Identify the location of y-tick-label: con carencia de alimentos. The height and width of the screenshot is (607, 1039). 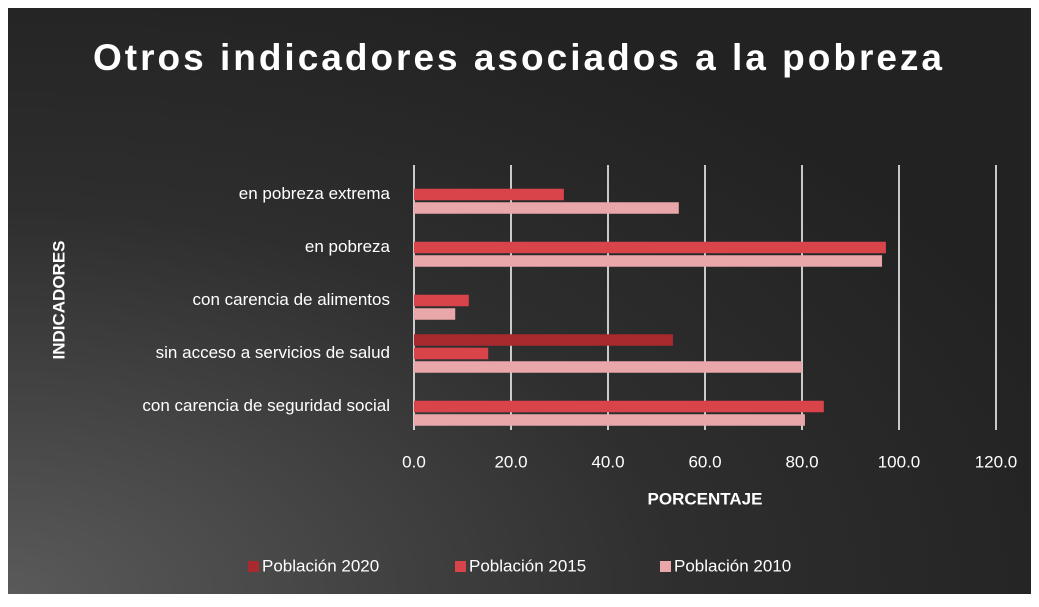
(291, 299).